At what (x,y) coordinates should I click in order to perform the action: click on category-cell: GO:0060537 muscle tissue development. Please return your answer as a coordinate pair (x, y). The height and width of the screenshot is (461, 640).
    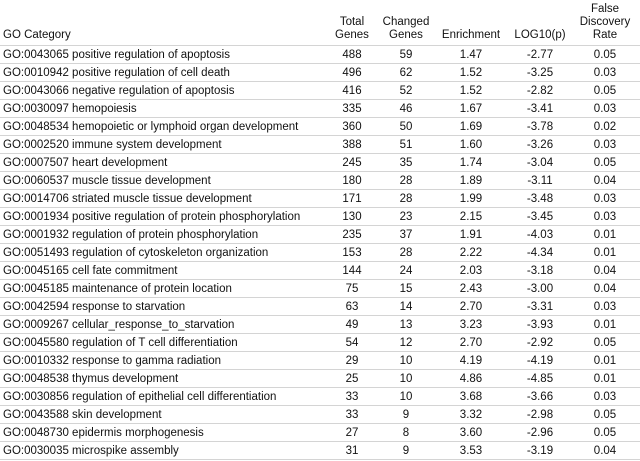
    Looking at the image, I should click on (107, 181).